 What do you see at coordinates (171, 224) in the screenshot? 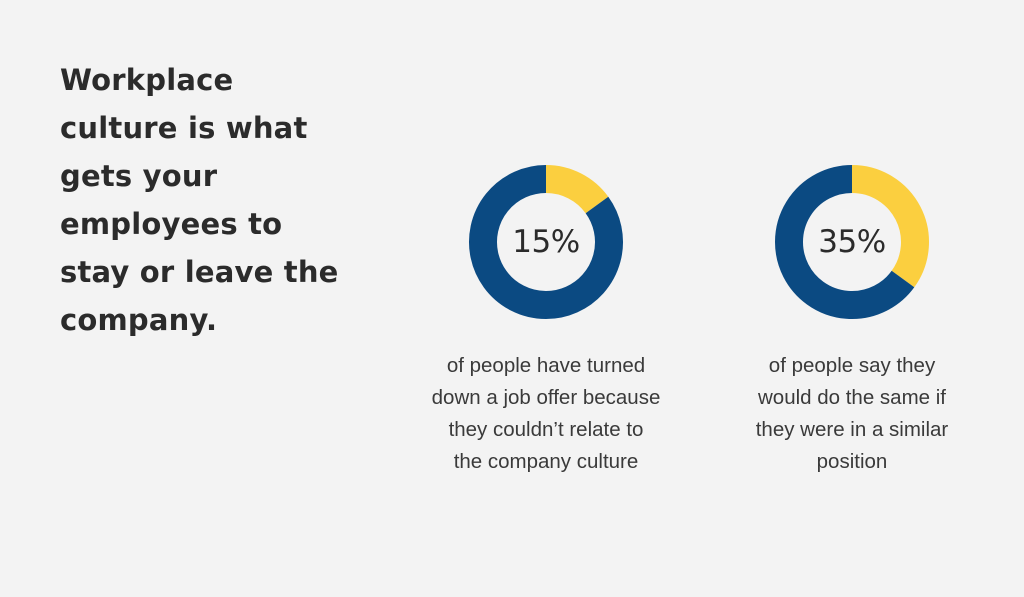
I see `headline-line: employees to` at bounding box center [171, 224].